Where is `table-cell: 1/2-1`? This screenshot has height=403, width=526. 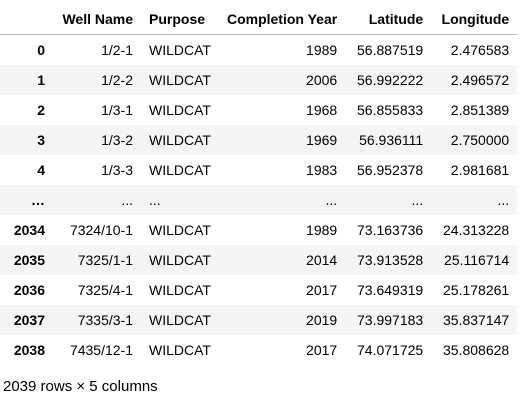
table-cell: 1/2-1 is located at coordinates (117, 50).